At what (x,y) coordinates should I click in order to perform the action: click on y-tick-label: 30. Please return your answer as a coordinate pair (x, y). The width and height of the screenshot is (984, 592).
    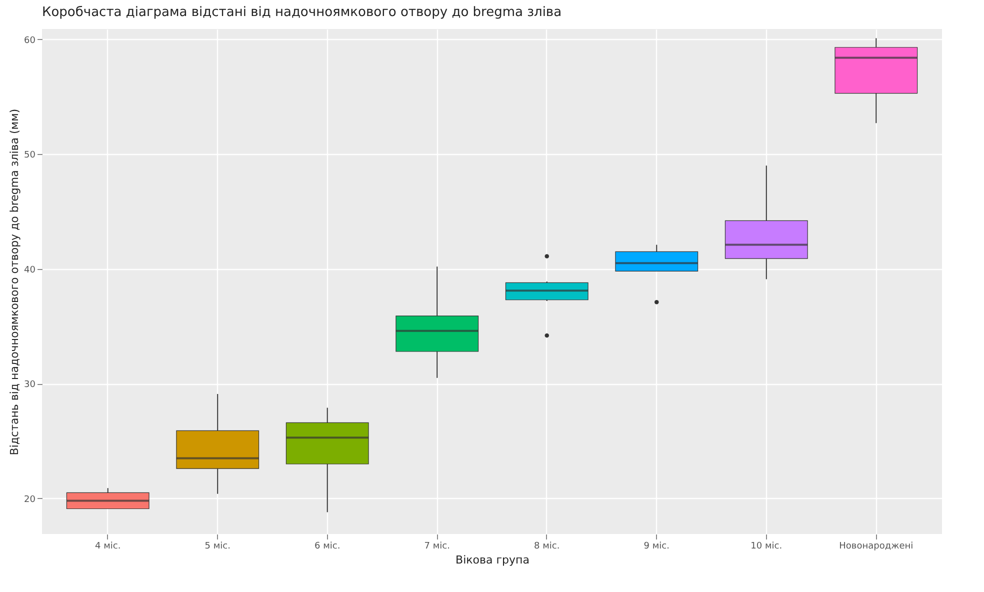
    Looking at the image, I should click on (30, 385).